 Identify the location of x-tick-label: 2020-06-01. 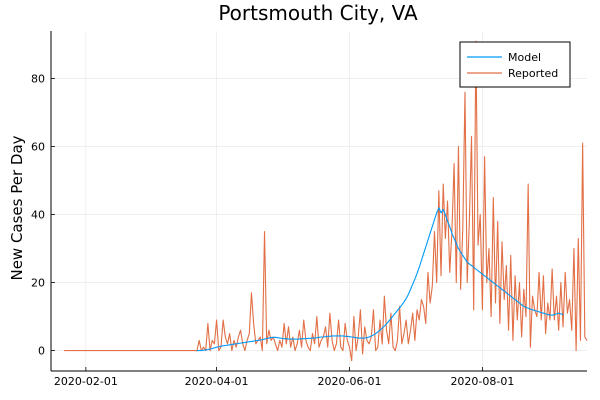
(350, 381).